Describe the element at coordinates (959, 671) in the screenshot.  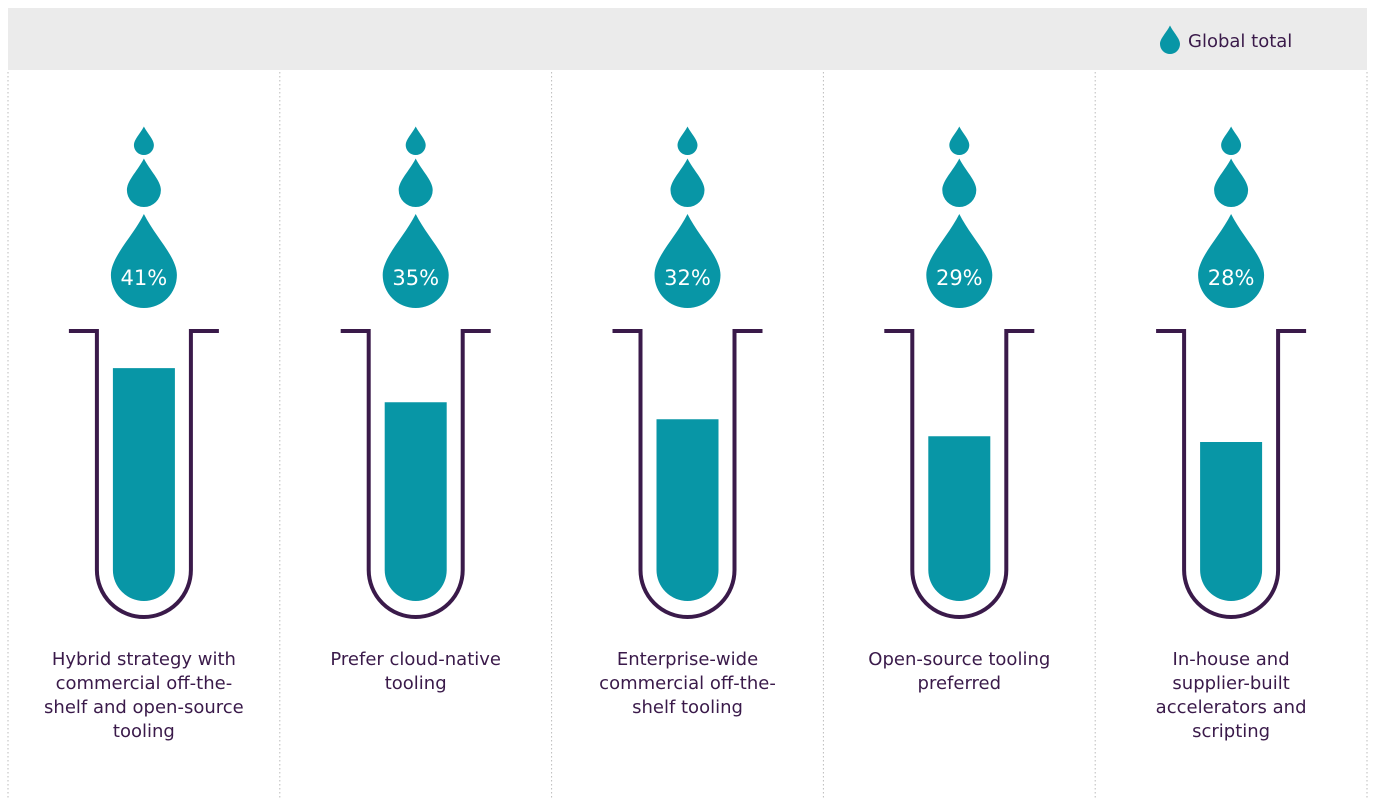
I see `category-label: Open-source tooling preferred` at that location.